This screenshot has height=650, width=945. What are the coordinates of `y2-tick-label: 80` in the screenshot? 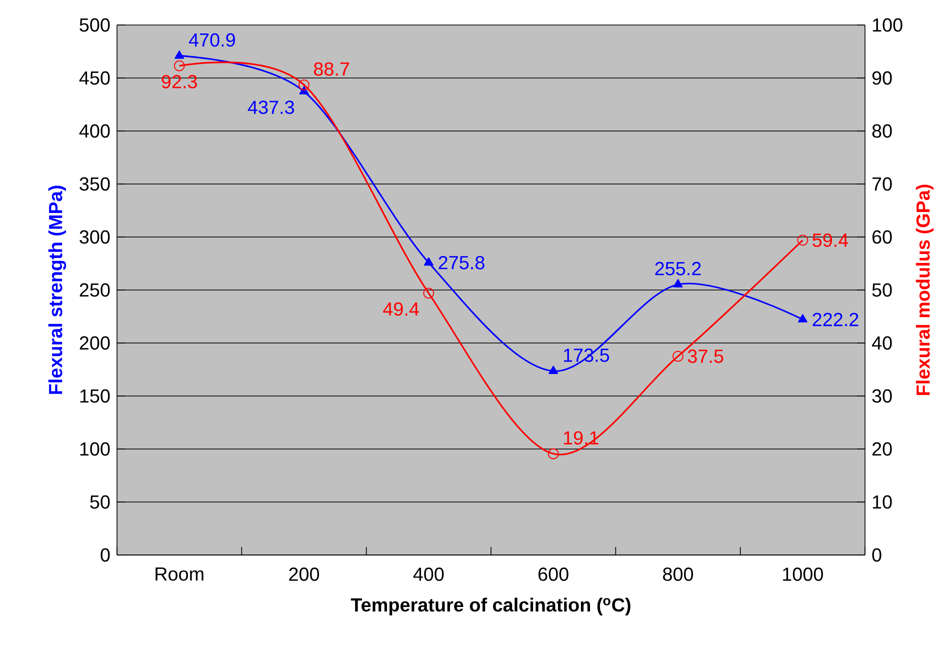 It's located at (882, 131).